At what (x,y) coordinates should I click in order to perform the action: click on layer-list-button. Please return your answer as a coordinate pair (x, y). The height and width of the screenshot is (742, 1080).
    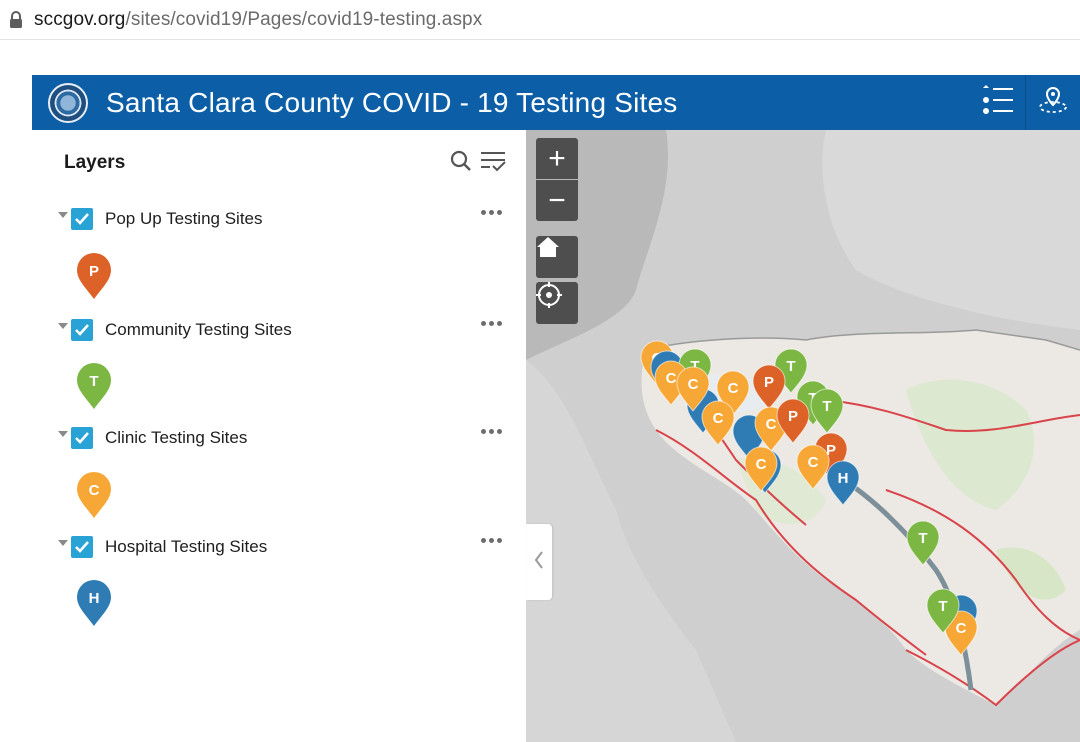
    Looking at the image, I should click on (997, 102).